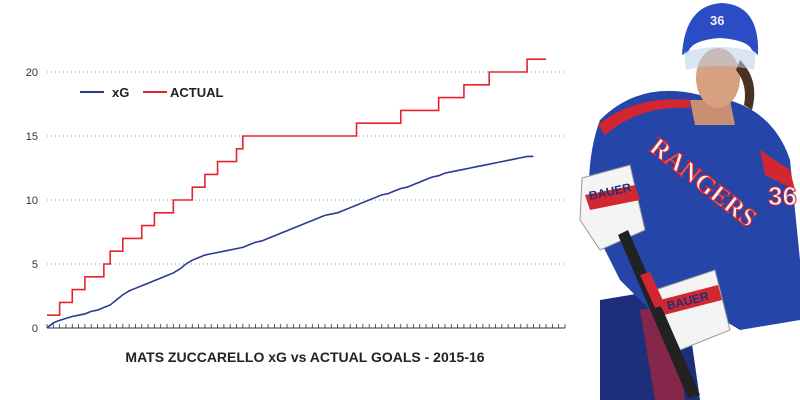  I want to click on legend: xG ACTUAL, so click(151, 92).